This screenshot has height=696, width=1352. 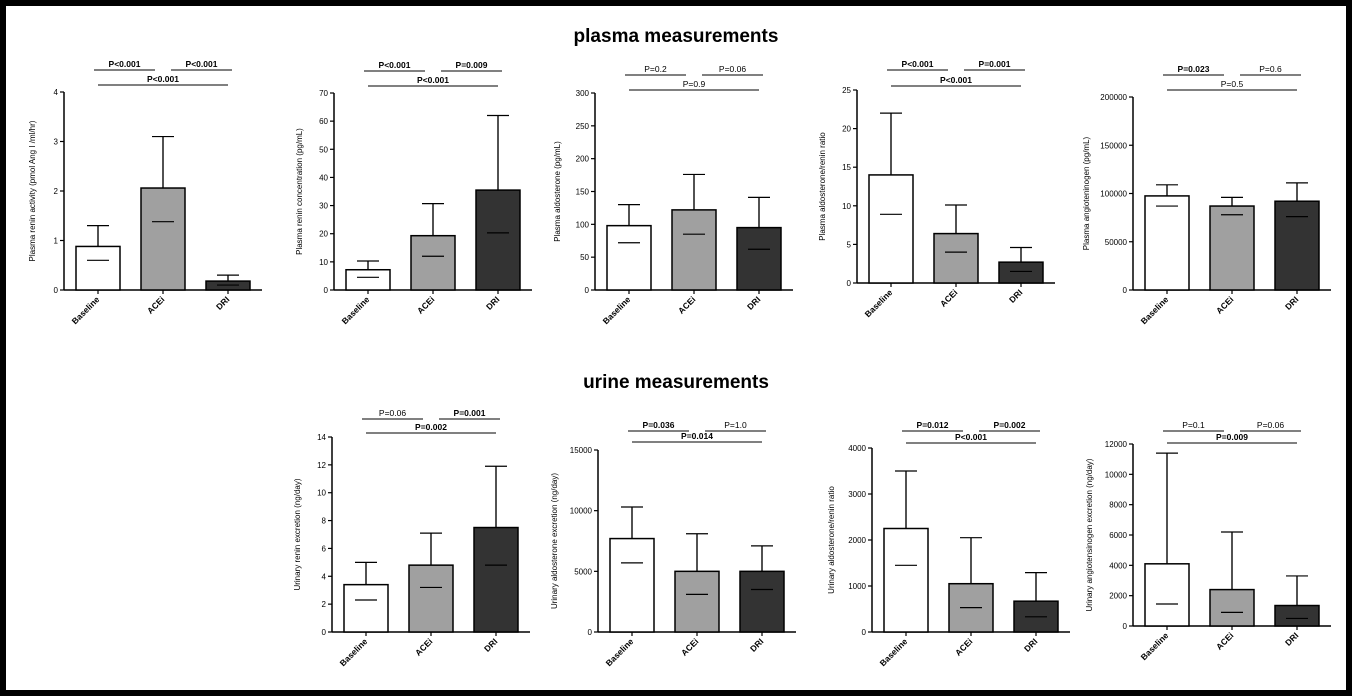 I want to click on y-tick-label: 100000, so click(x=1113, y=194).